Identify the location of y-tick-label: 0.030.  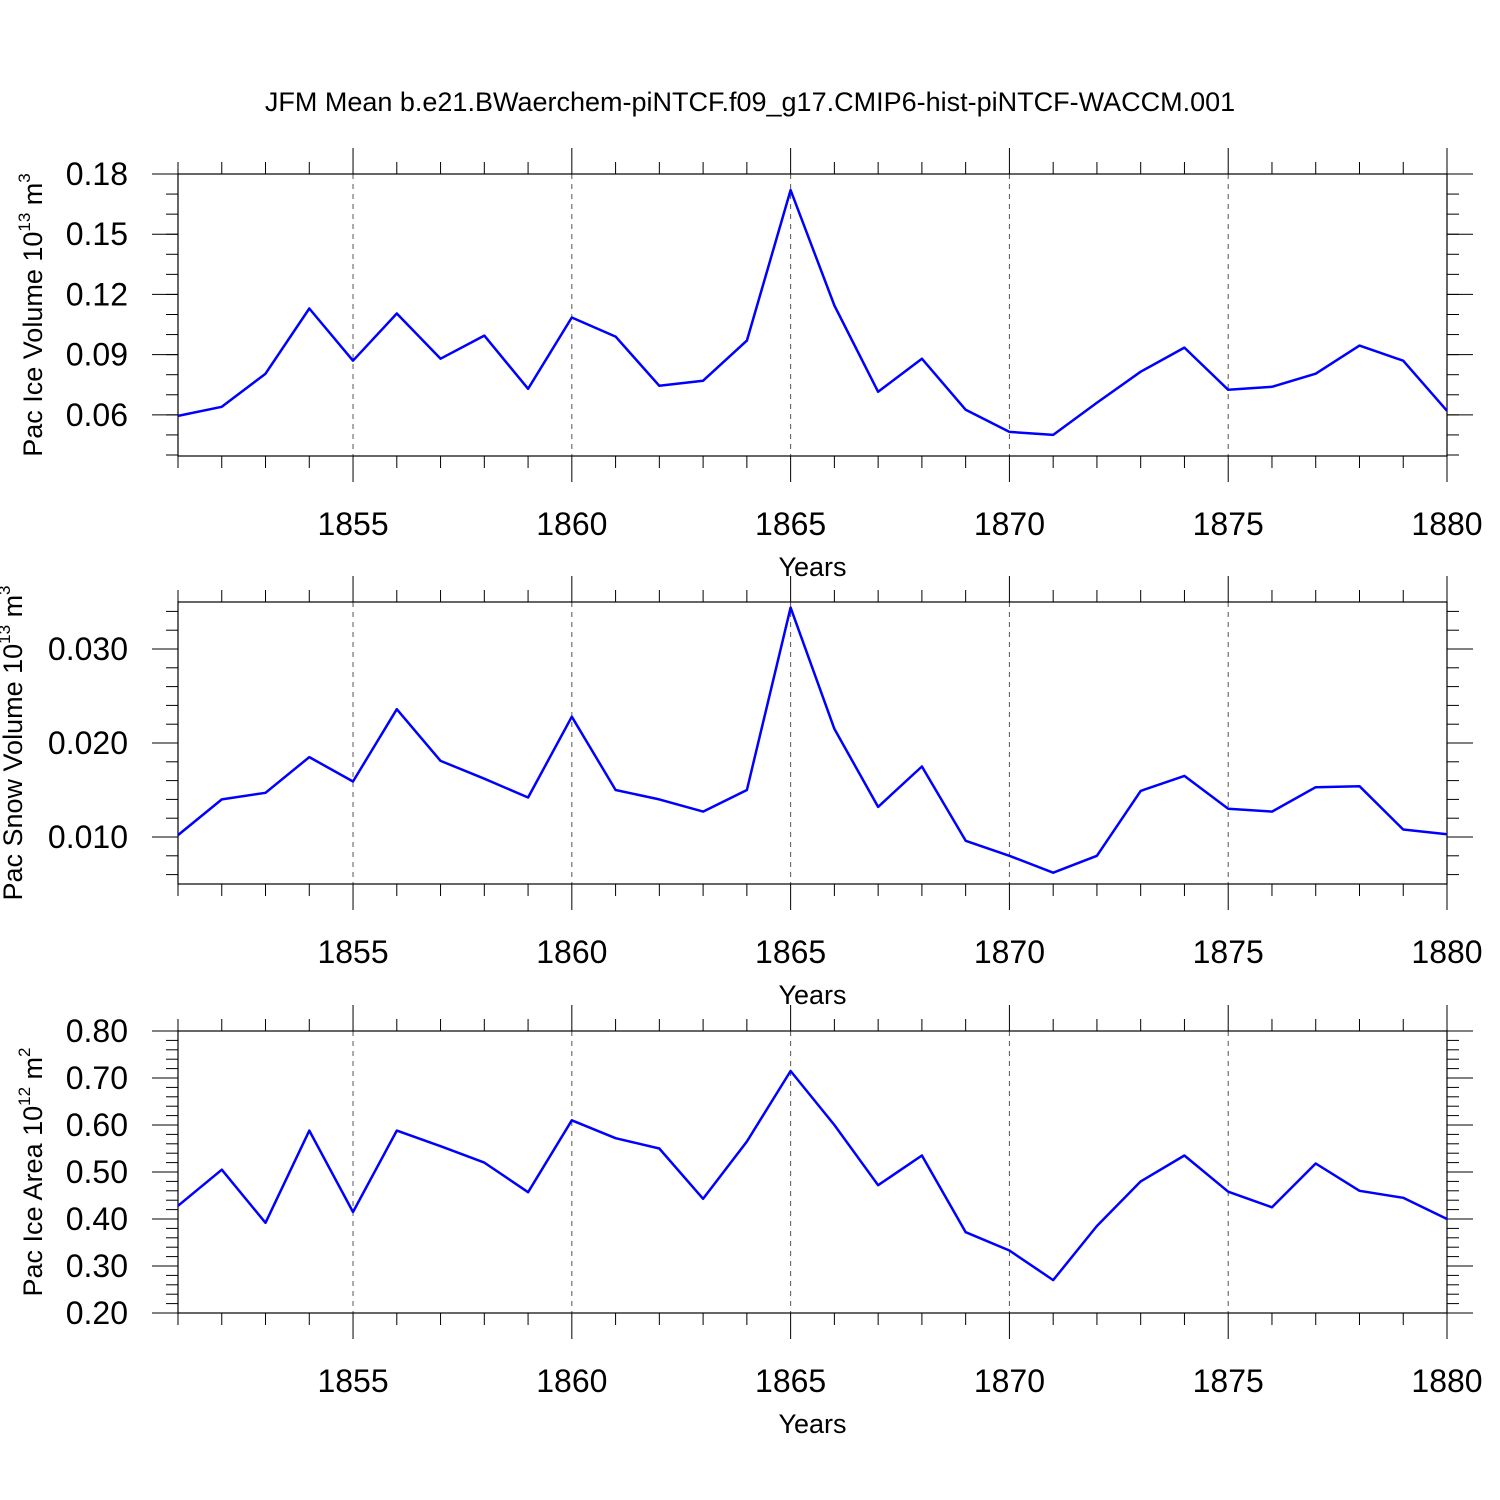
(88, 649).